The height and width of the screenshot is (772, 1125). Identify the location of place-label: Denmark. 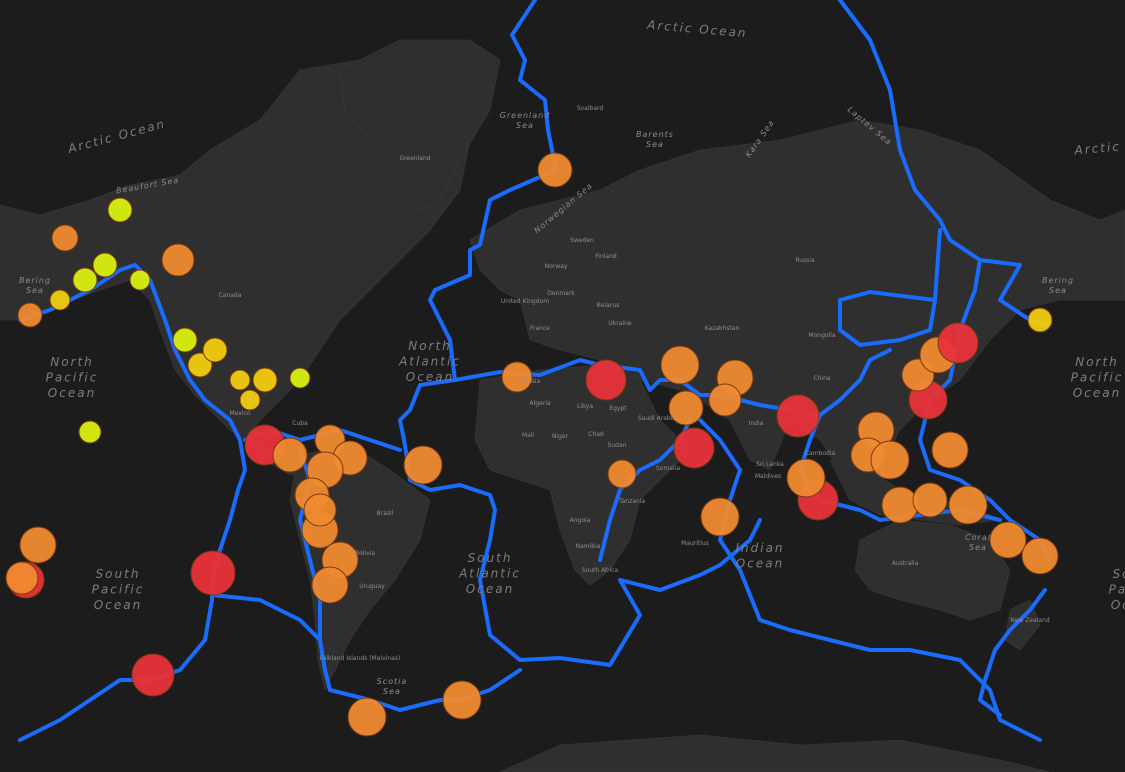
(561, 293).